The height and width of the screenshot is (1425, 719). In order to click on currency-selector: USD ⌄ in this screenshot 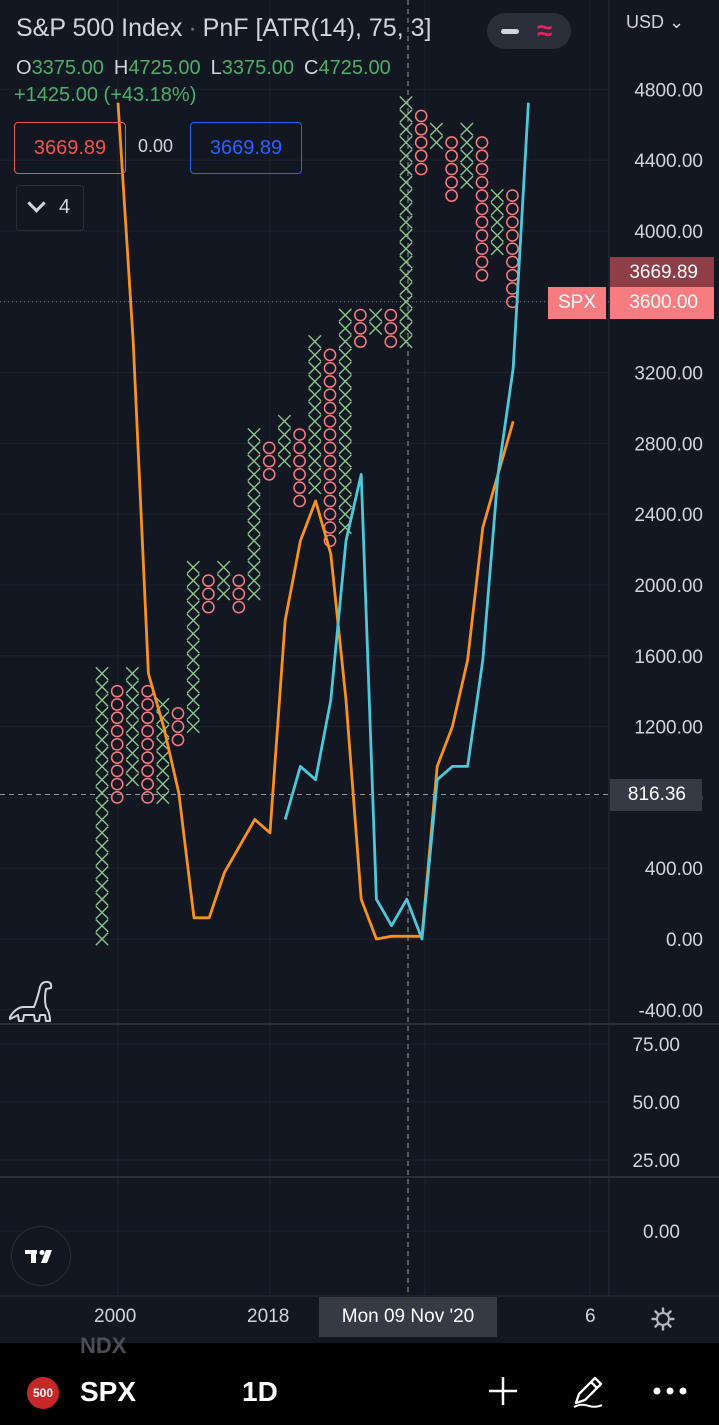, I will do `click(655, 22)`.